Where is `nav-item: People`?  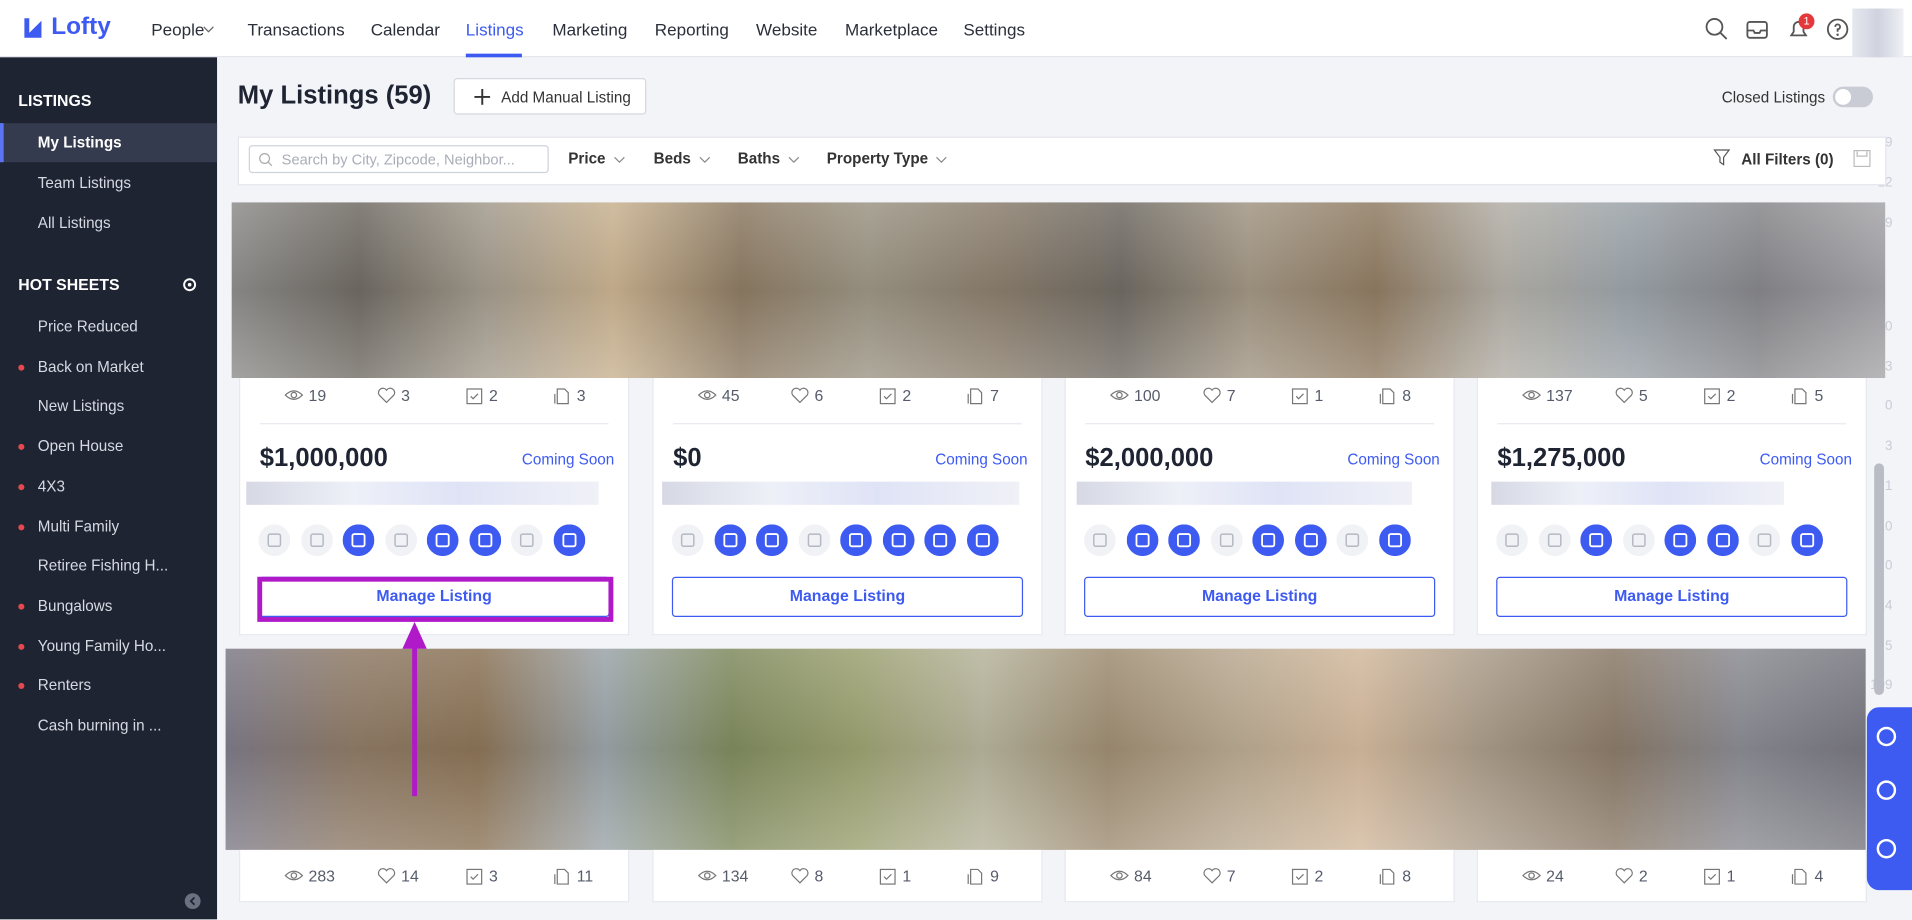
nav-item: People is located at coordinates (178, 29).